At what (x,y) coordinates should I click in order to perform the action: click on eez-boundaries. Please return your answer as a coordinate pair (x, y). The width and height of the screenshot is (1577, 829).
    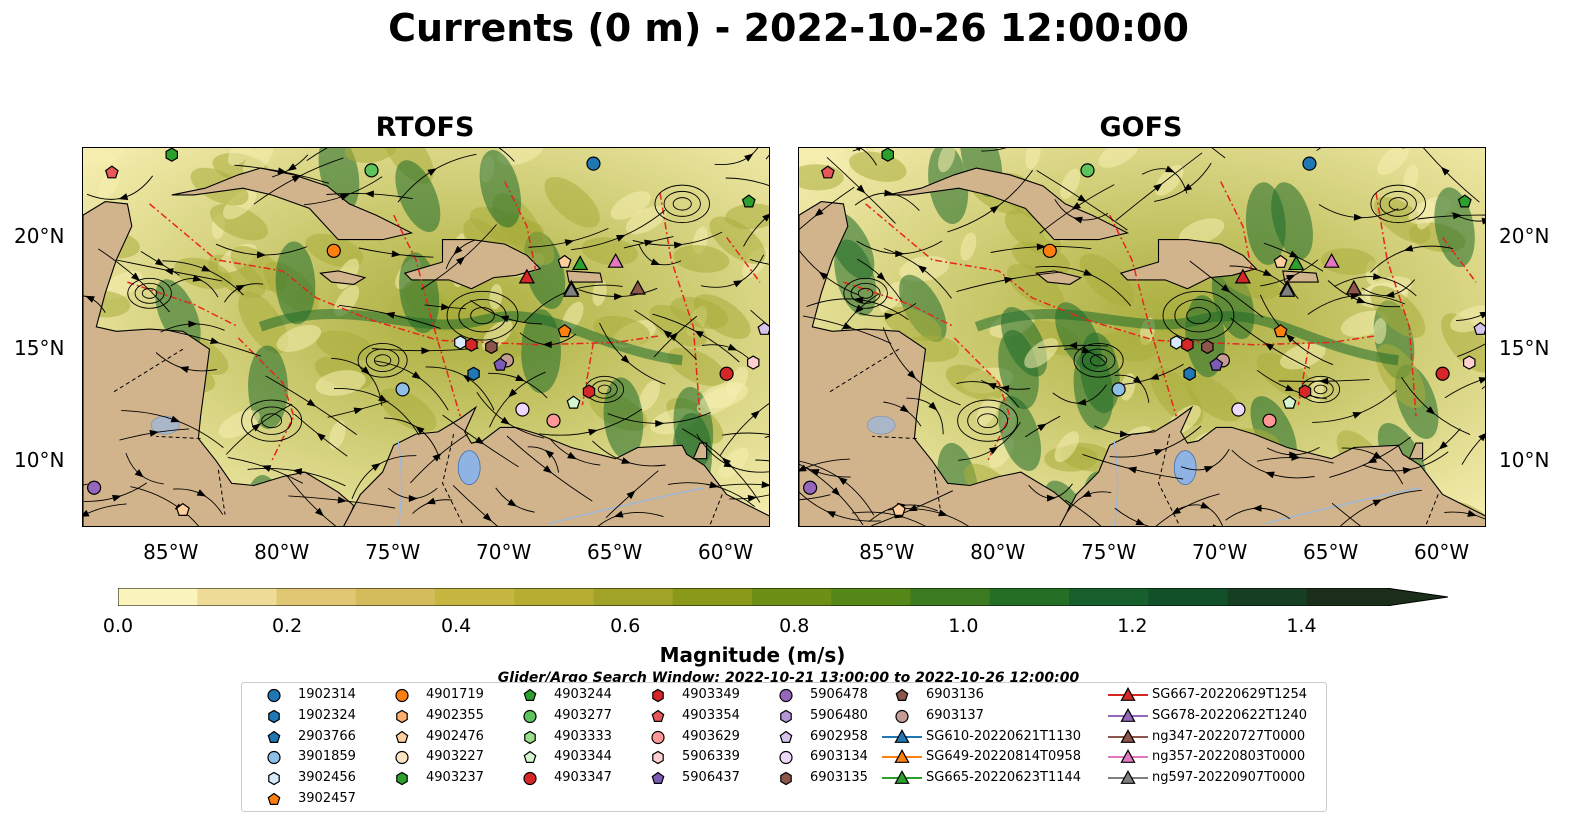
    Looking at the image, I should click on (1160, 321).